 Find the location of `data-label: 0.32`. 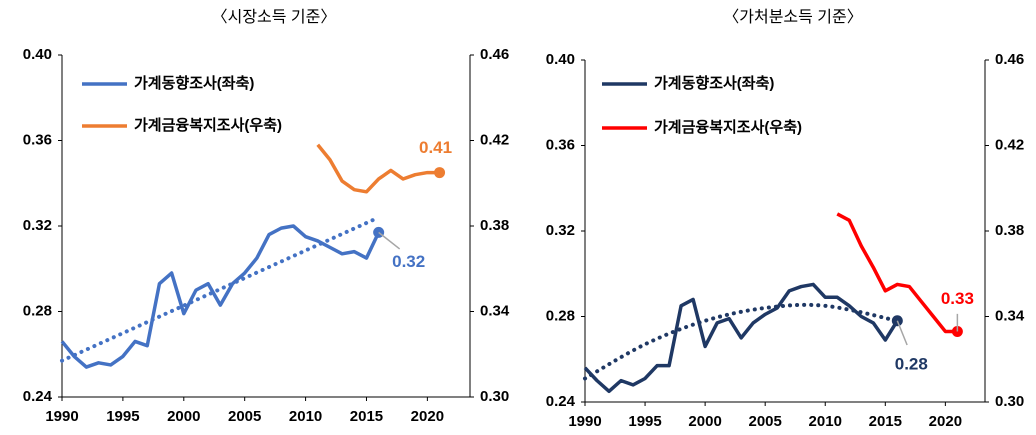

data-label: 0.32 is located at coordinates (408, 261).